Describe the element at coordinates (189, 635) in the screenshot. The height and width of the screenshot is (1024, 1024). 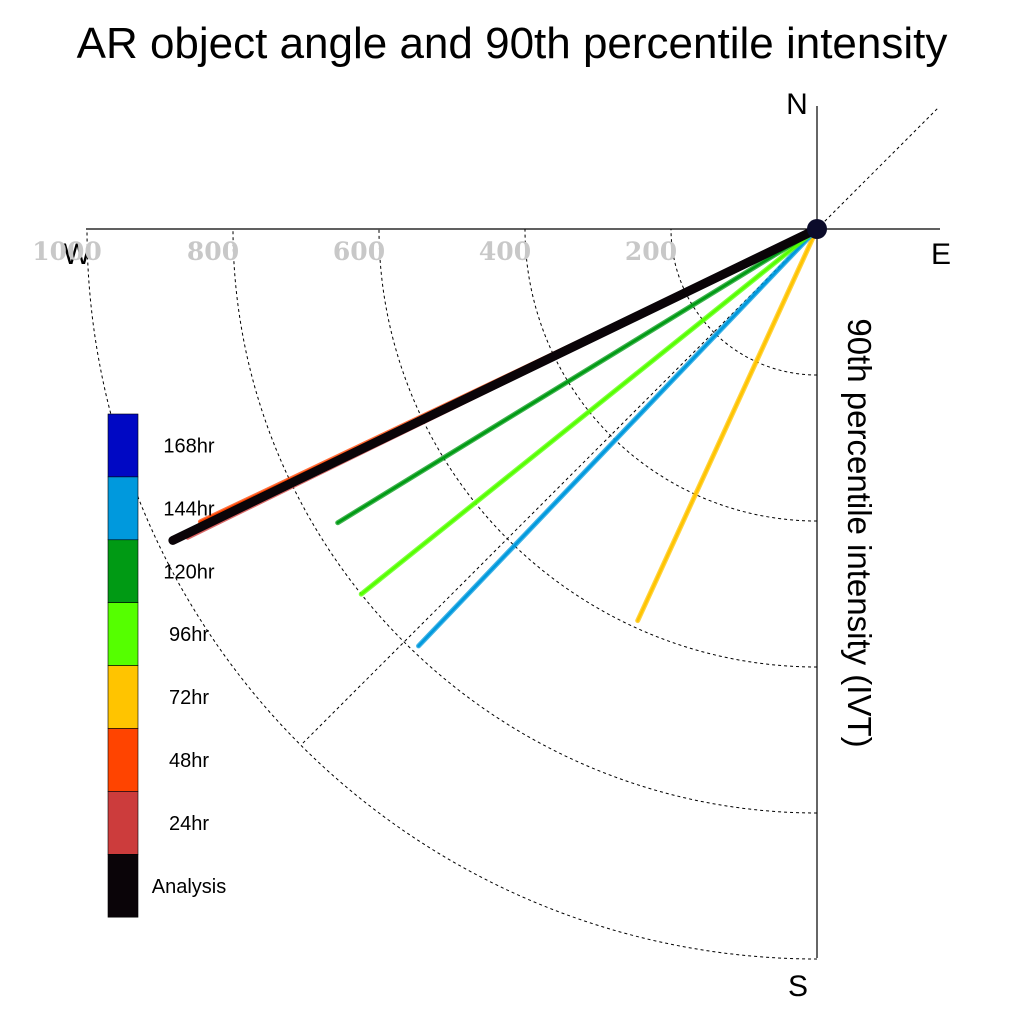
I see `legend-label-96hr: 96hr` at that location.